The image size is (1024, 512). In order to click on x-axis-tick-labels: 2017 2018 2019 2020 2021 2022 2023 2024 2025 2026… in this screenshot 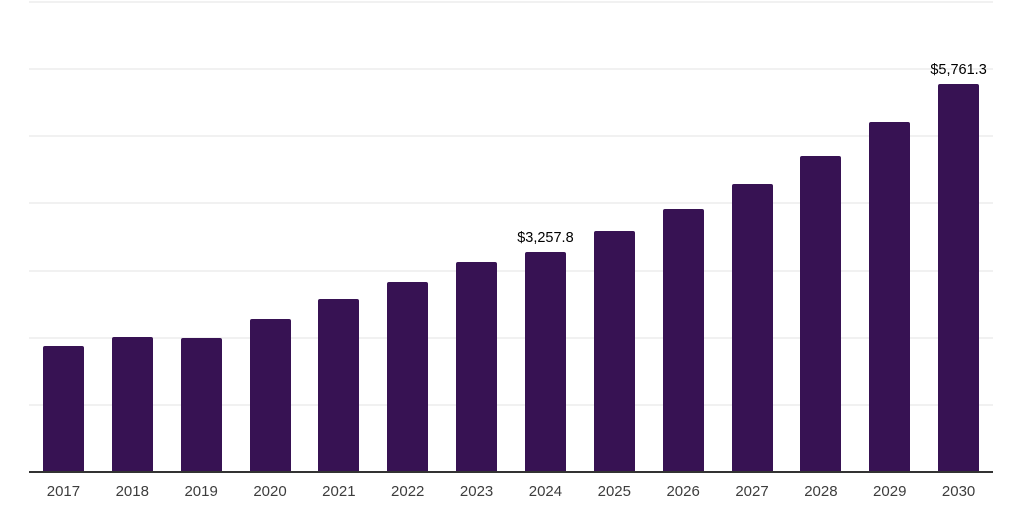, I will do `click(511, 492)`.